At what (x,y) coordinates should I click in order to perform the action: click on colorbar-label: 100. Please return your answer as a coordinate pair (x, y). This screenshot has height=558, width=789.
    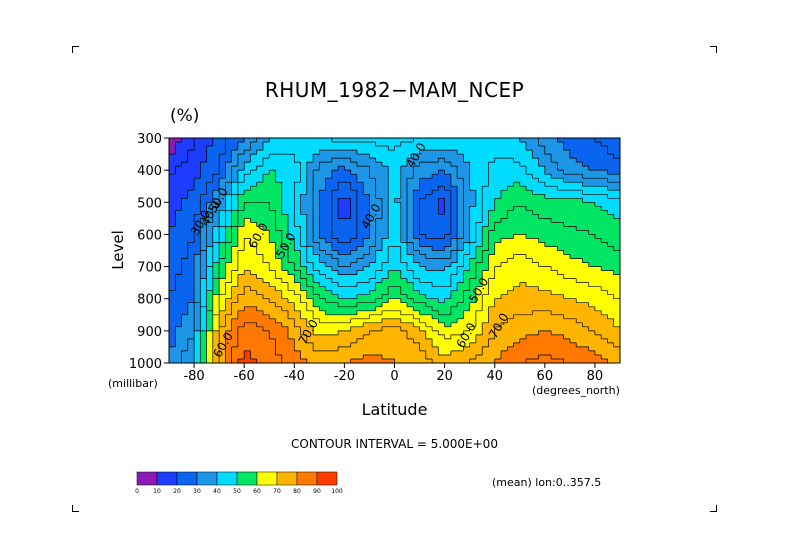
    Looking at the image, I should click on (337, 491).